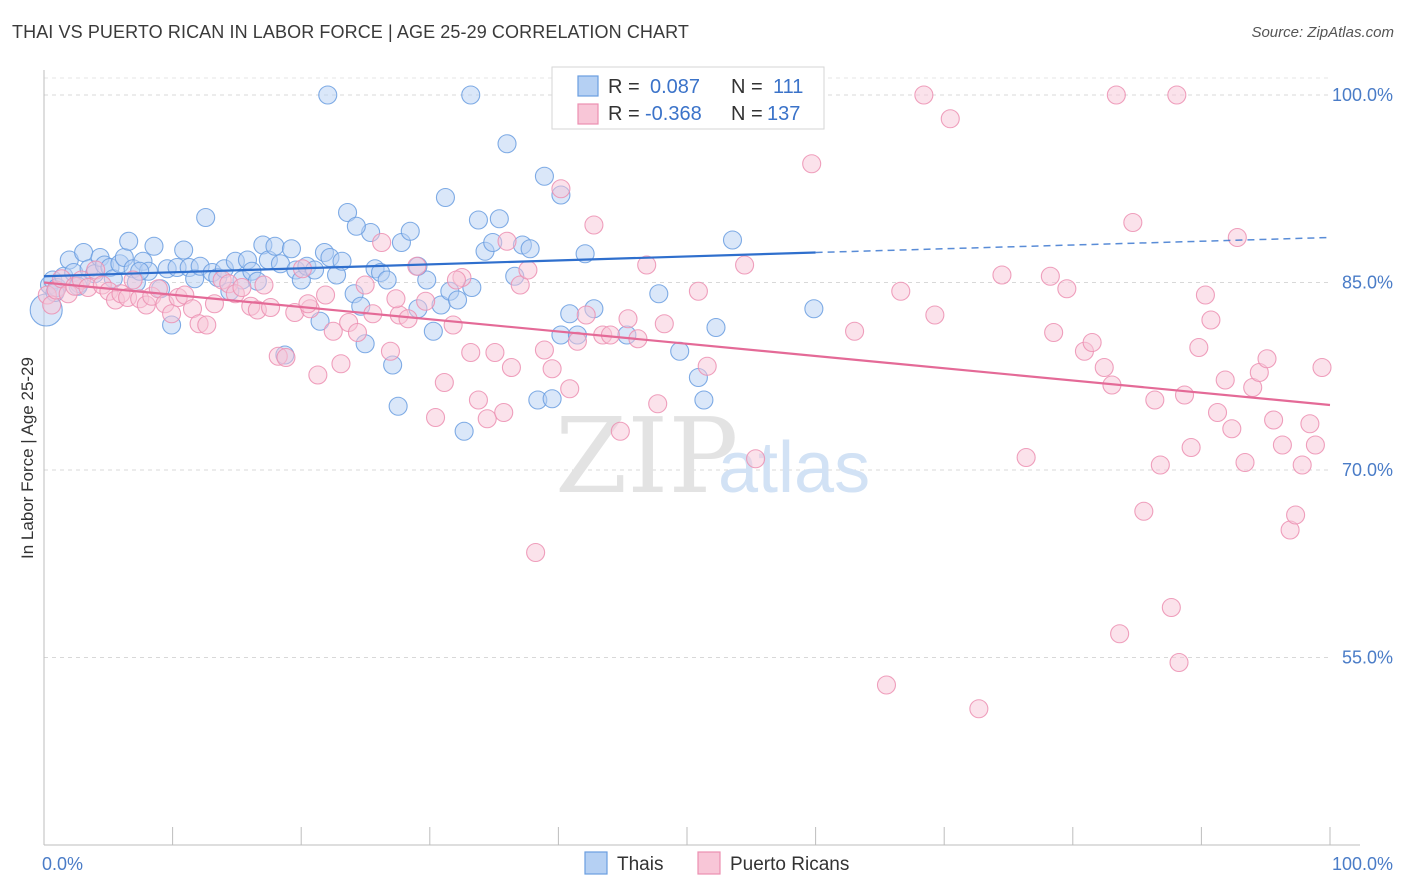  Describe the element at coordinates (675, 87) in the screenshot. I see `thais-r-value: 0.087` at that location.